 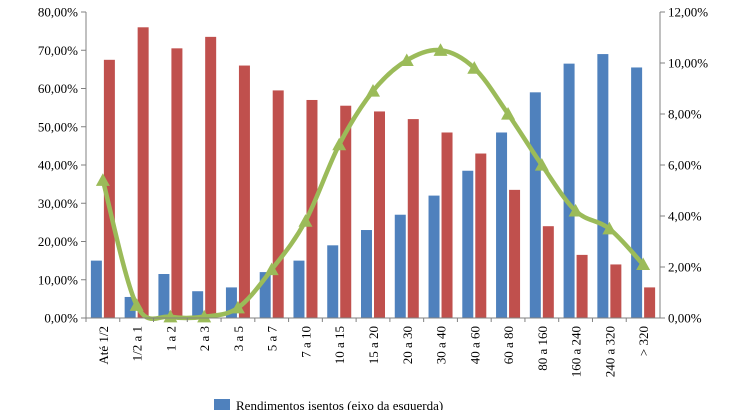 What do you see at coordinates (58, 279) in the screenshot?
I see `left-tick-label-1: 10,00%` at bounding box center [58, 279].